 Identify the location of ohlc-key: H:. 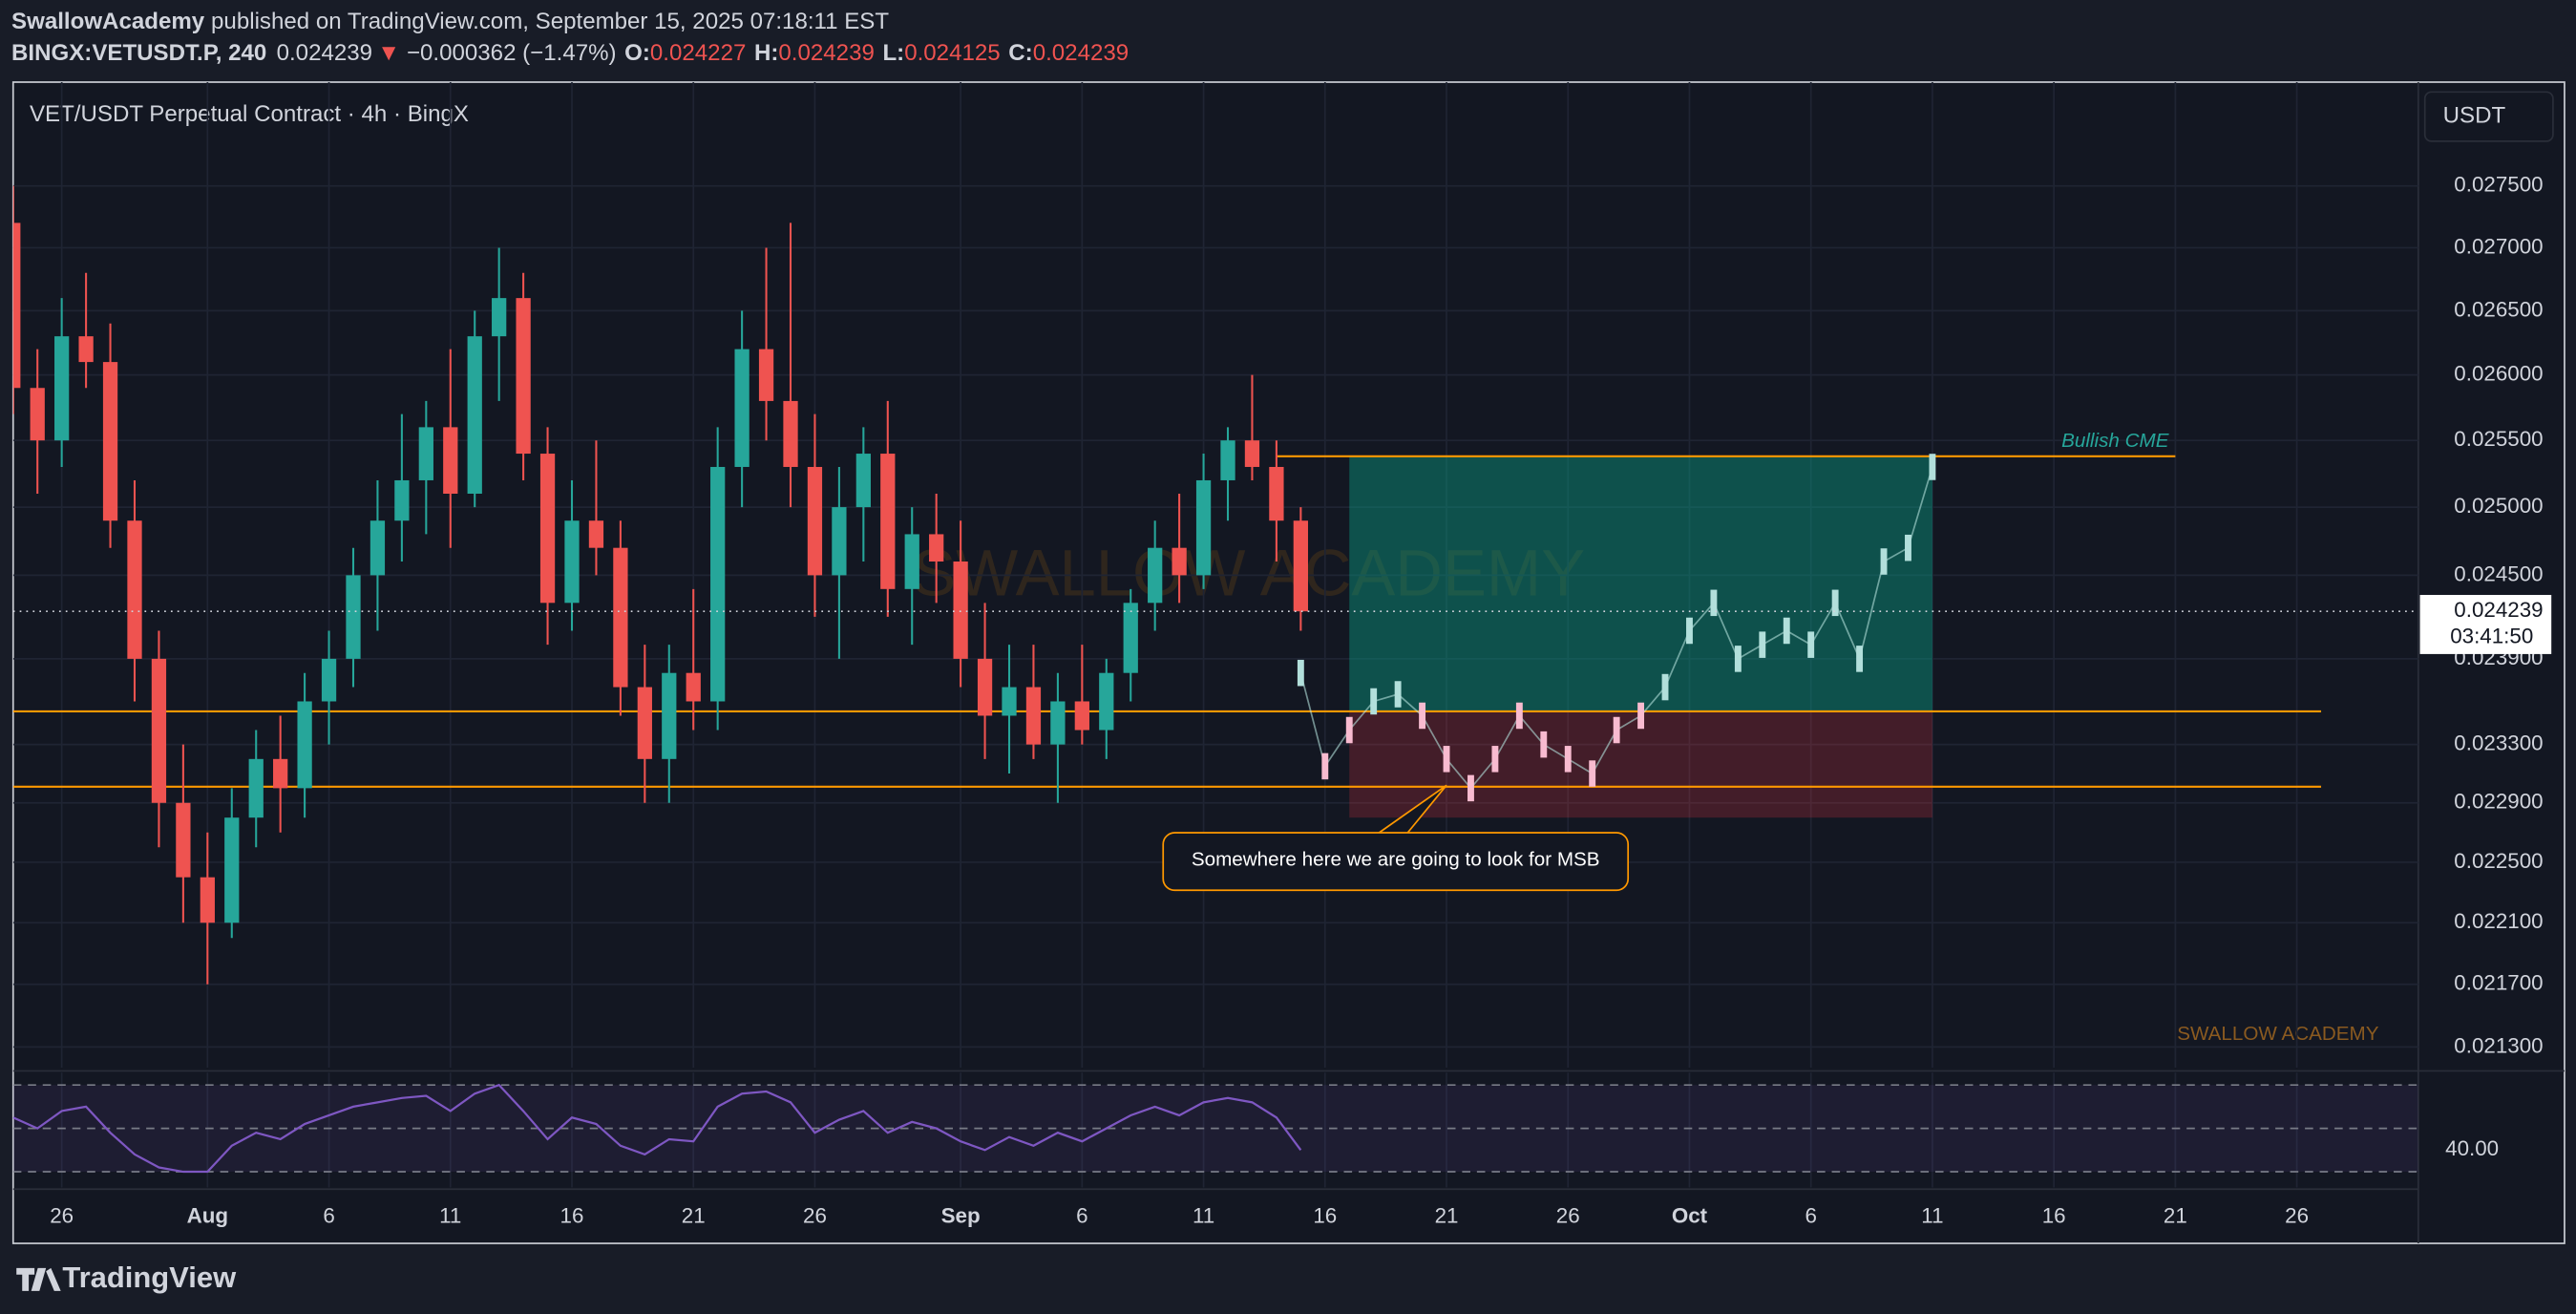
(766, 53).